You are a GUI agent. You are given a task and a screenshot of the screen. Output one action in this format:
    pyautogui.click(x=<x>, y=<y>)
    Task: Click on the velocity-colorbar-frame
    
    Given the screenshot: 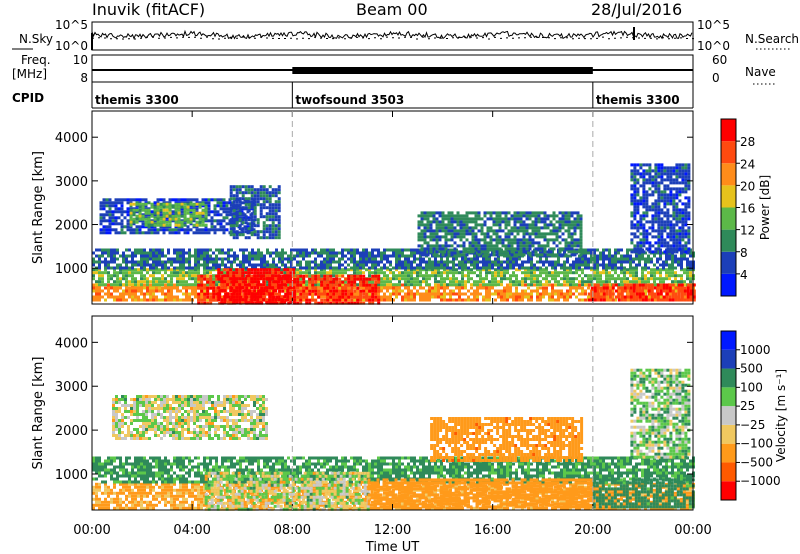 What is the action you would take?
    pyautogui.click(x=728, y=415)
    